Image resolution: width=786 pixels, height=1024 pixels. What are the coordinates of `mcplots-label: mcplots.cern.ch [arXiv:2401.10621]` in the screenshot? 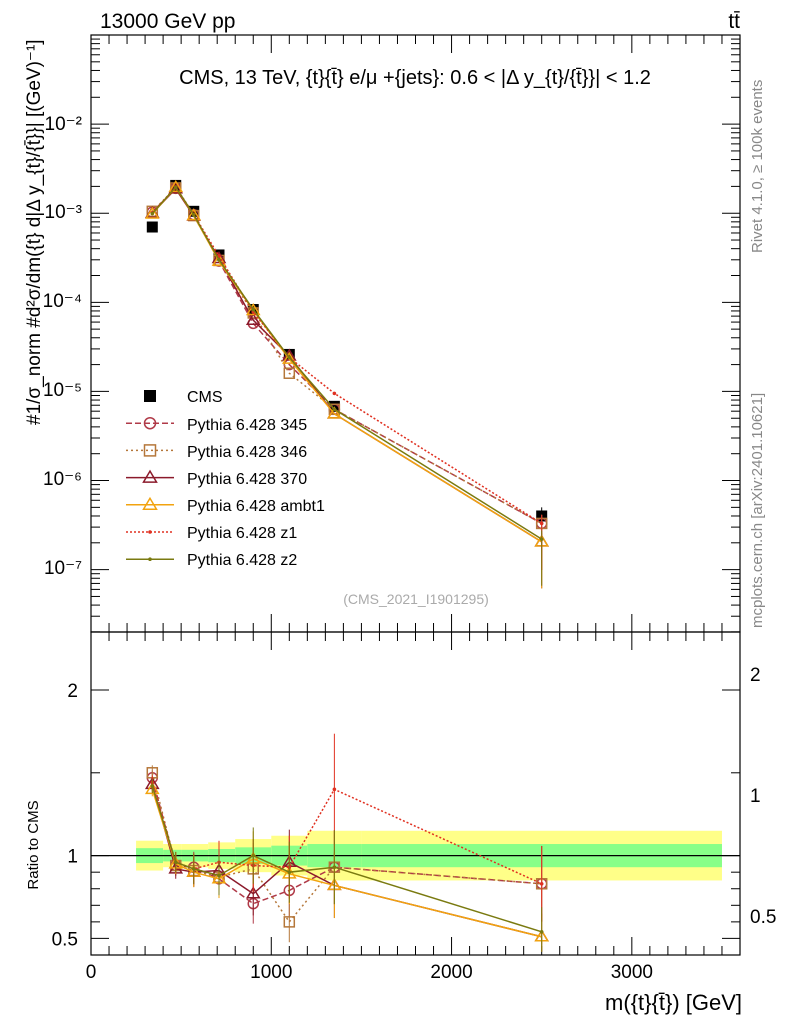 It's located at (757, 510).